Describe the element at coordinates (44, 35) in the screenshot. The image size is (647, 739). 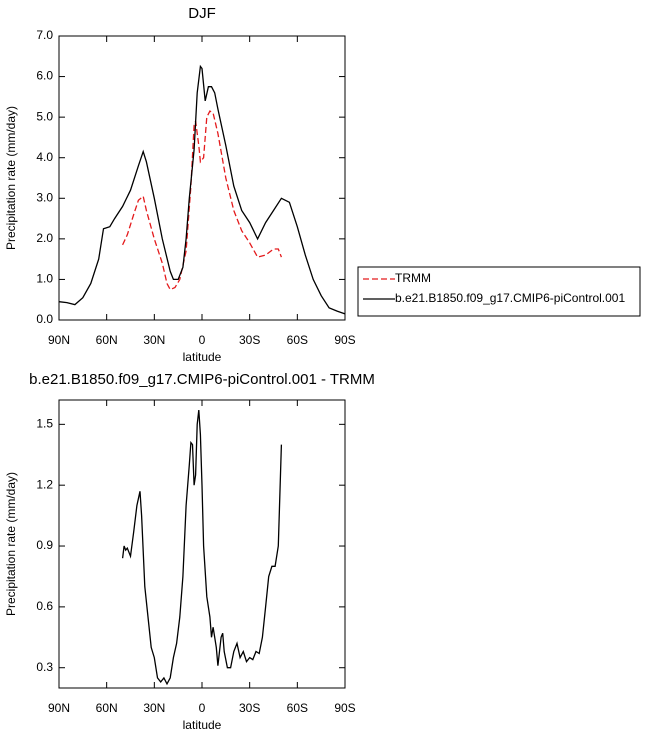
I see `y-tick-label: 7.0` at that location.